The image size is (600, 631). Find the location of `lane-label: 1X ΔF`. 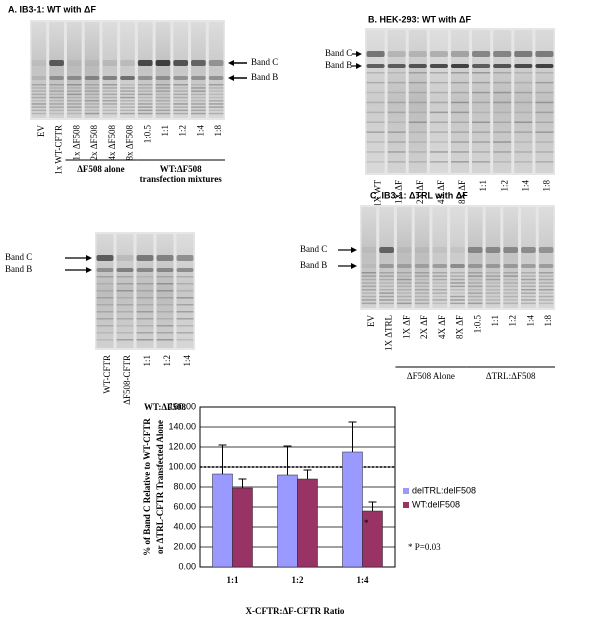

lane-label: 1X ΔF is located at coordinates (399, 192).